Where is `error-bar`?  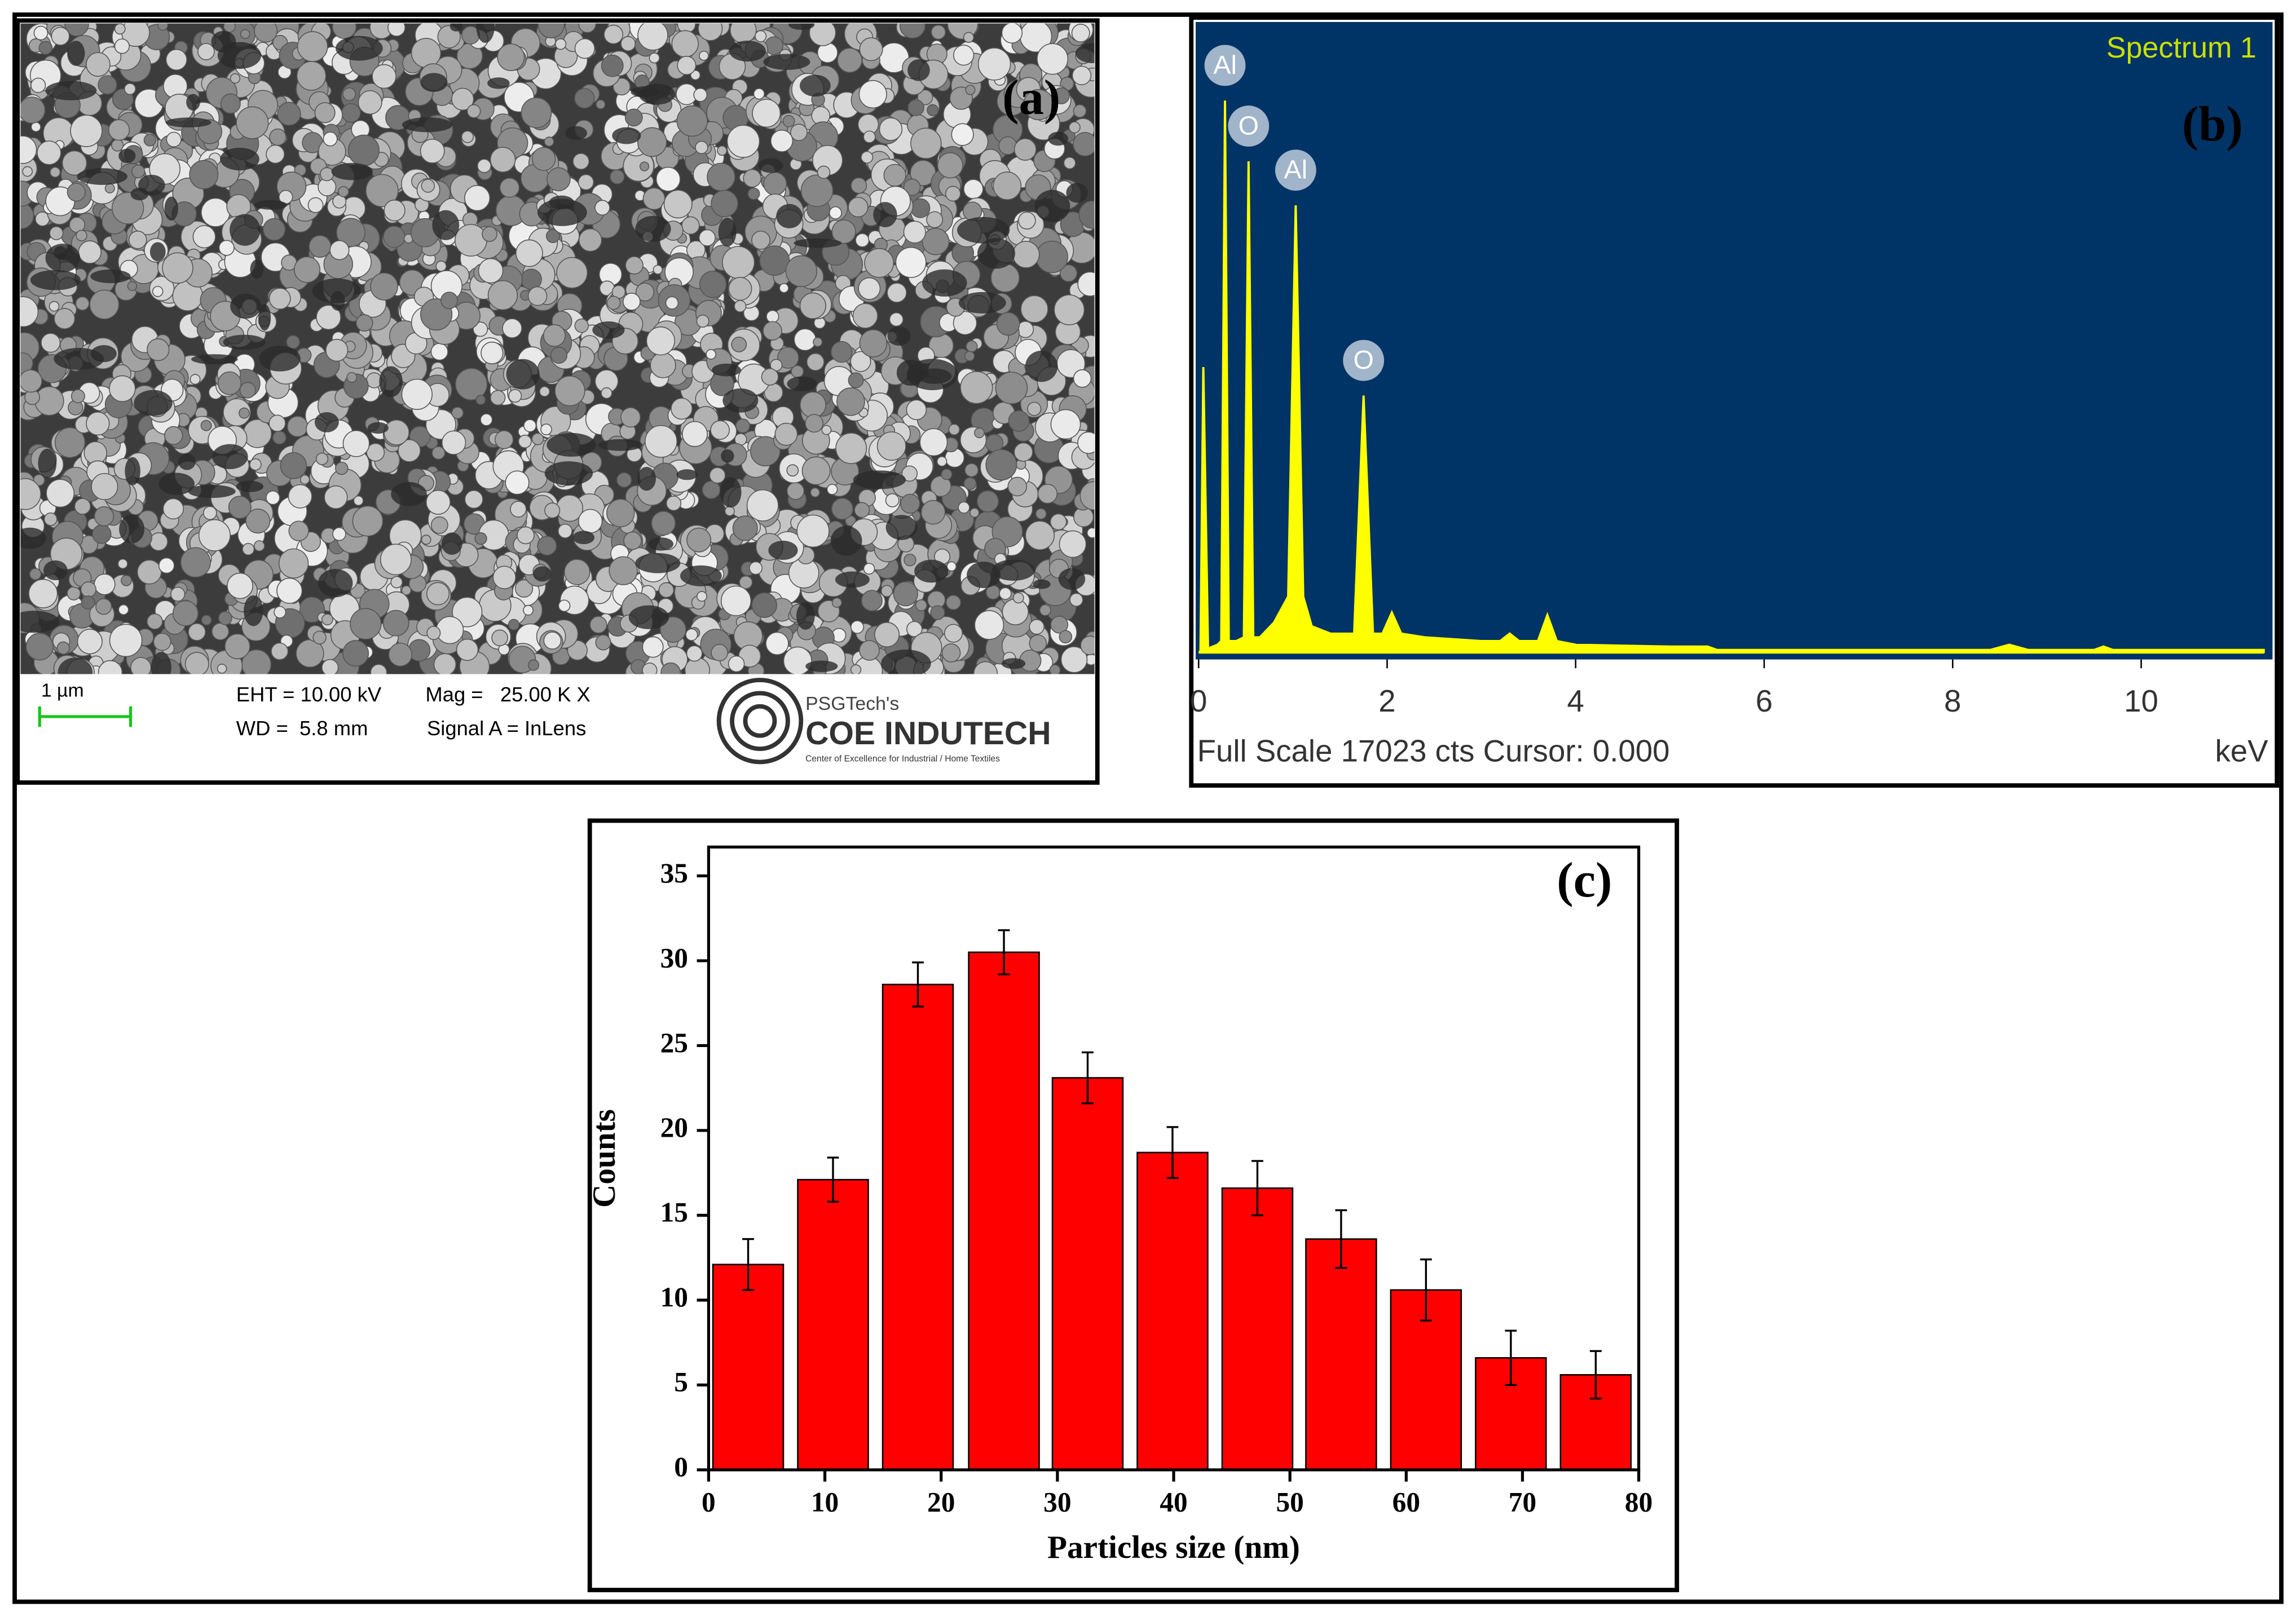
error-bar is located at coordinates (1257, 1188).